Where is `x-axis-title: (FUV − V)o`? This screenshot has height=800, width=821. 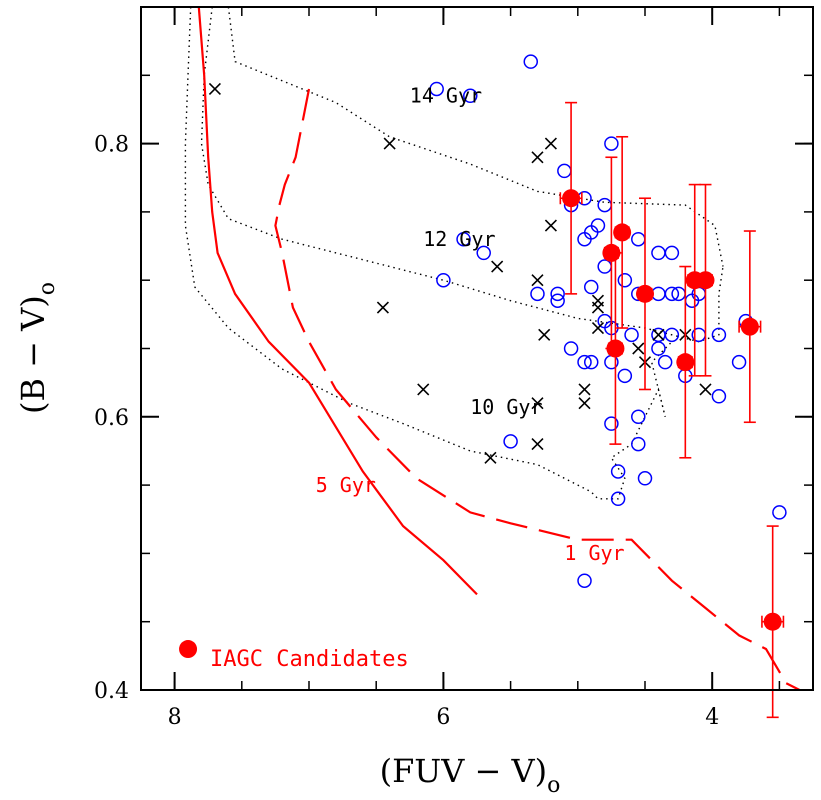 x-axis-title: (FUV − V)o is located at coordinates (470, 775).